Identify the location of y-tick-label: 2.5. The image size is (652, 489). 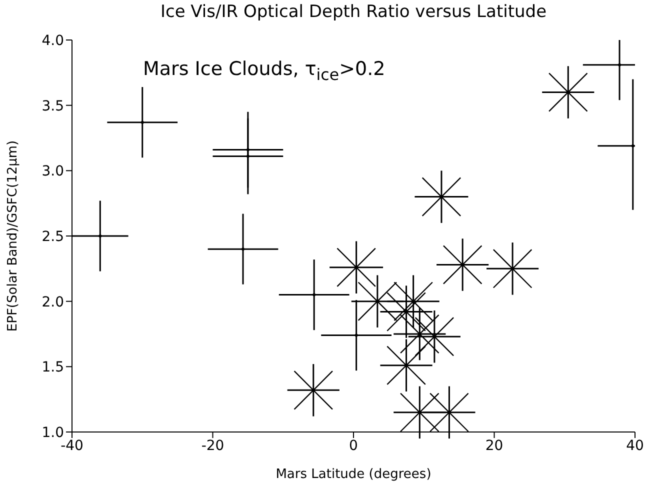
(53, 236).